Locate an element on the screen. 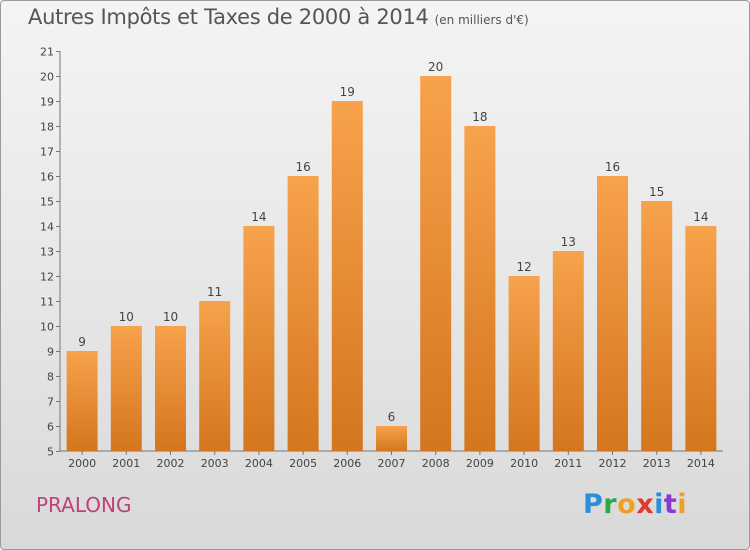  data-label: 11 is located at coordinates (214, 292).